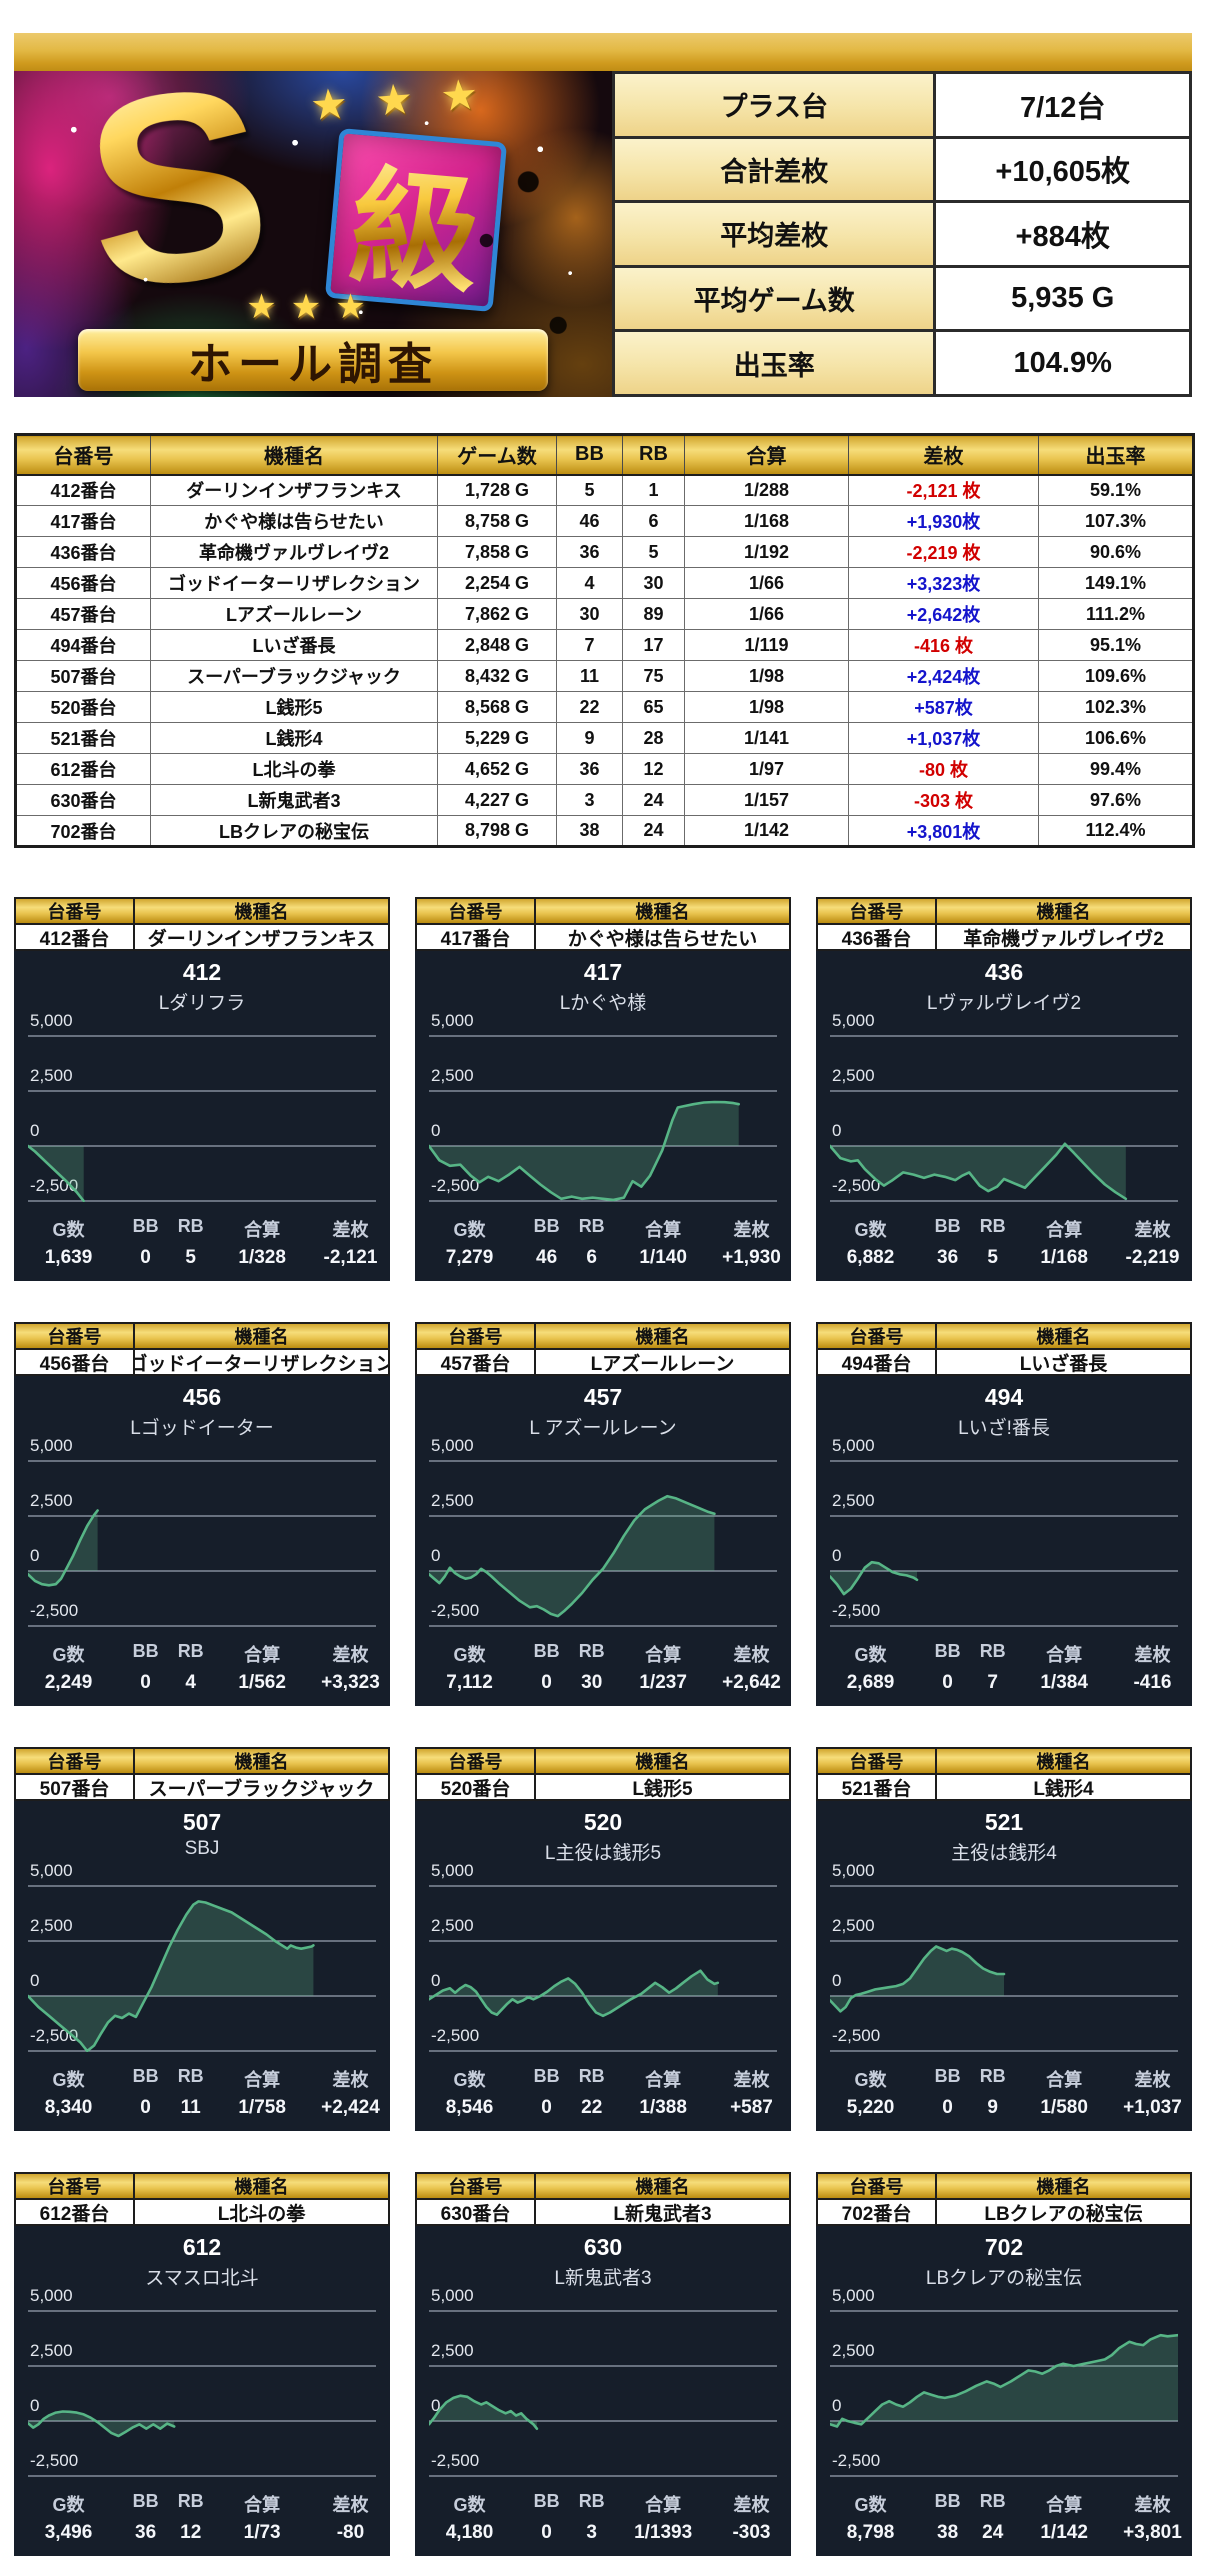 The width and height of the screenshot is (1206, 2560). I want to click on summary-row: プラス台 7/12台, so click(902, 106).